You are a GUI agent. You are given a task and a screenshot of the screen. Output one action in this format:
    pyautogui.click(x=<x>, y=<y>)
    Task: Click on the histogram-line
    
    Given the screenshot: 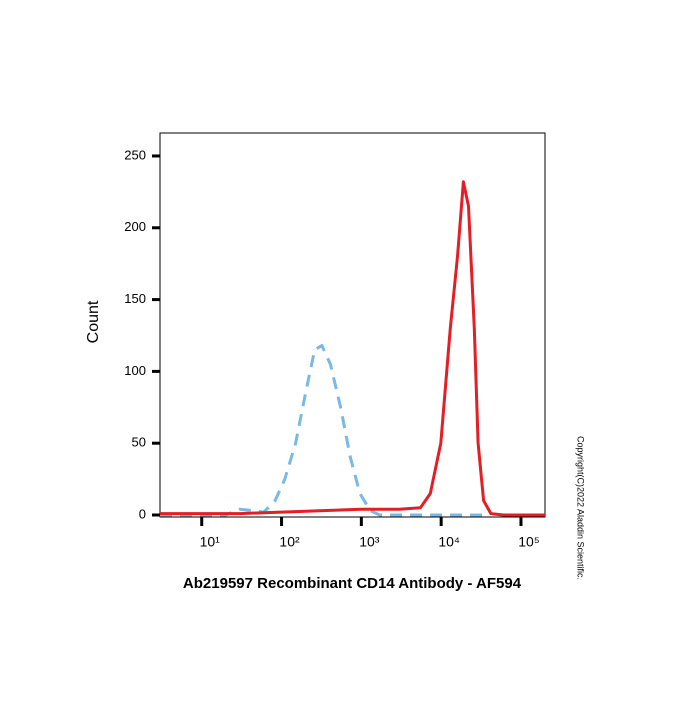 What is the action you would take?
    pyautogui.click(x=325, y=430)
    